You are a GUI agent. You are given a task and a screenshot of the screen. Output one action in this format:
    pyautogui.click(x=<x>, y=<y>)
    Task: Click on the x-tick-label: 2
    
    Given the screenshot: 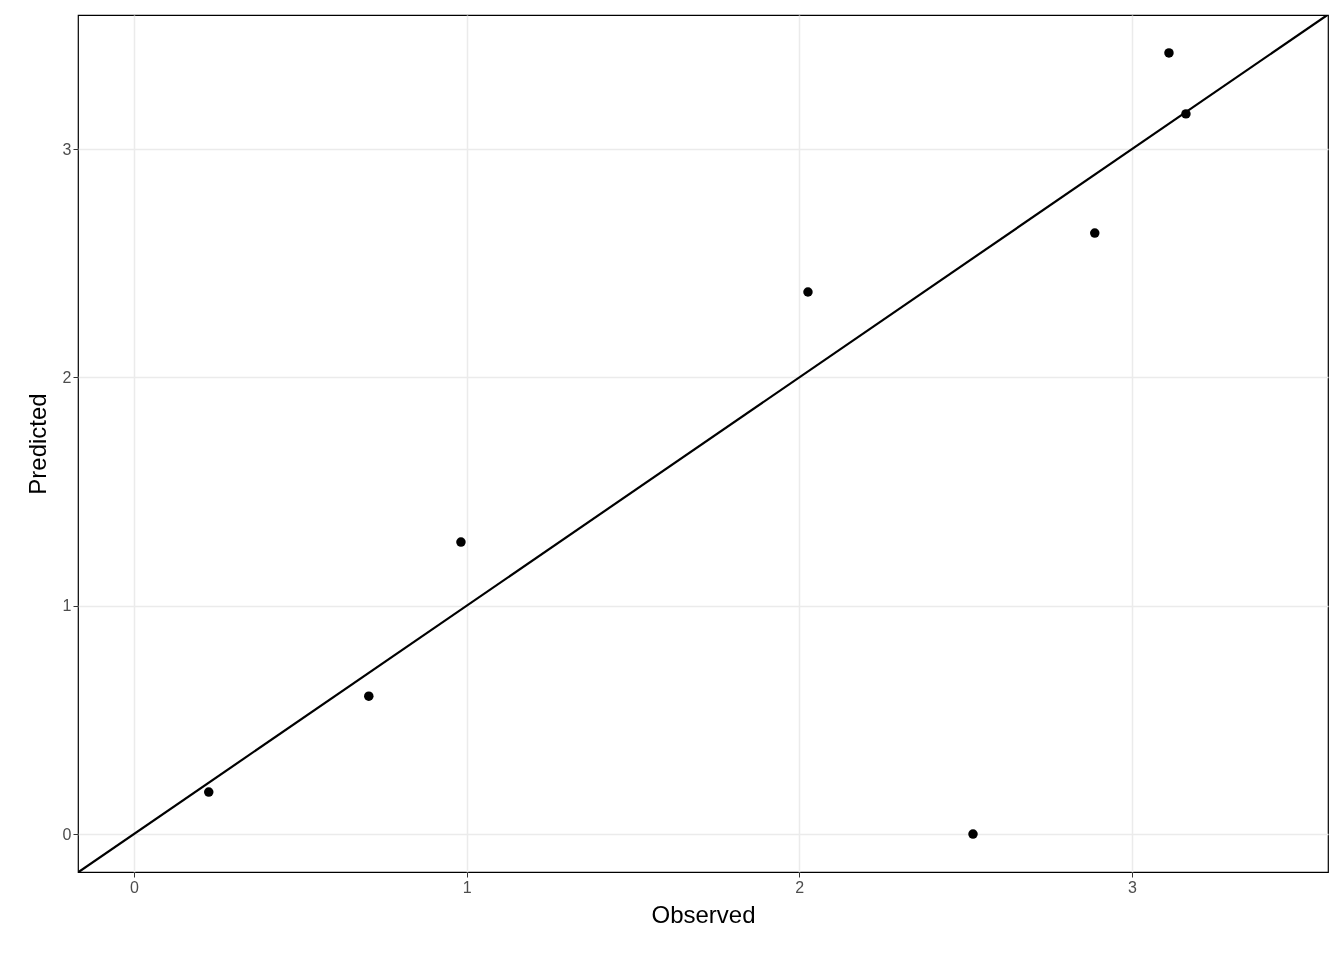 What is the action you would take?
    pyautogui.click(x=800, y=887)
    